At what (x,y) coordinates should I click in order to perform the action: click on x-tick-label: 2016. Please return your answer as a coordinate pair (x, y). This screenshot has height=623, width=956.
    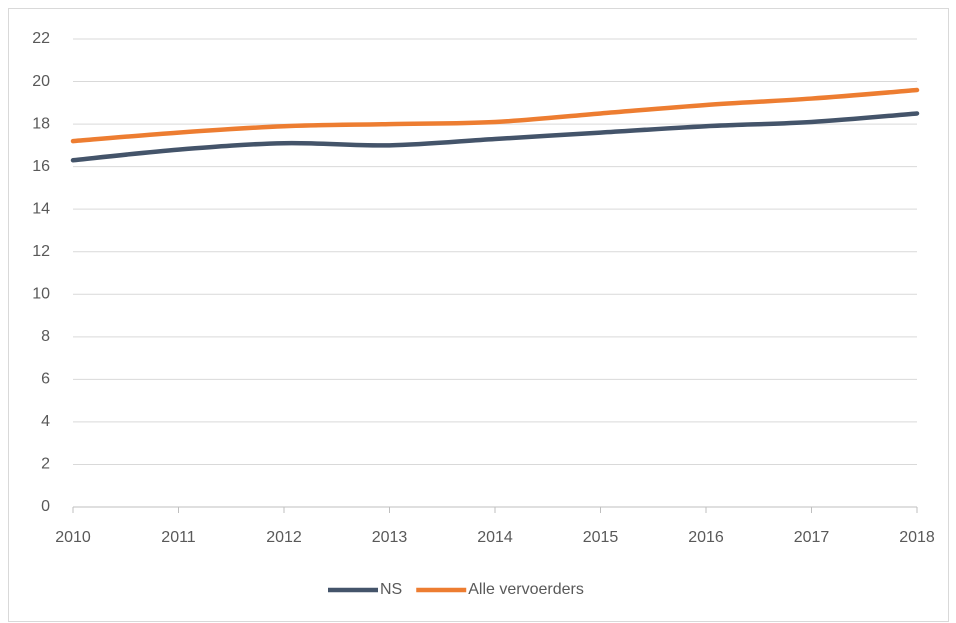
    Looking at the image, I should click on (706, 537).